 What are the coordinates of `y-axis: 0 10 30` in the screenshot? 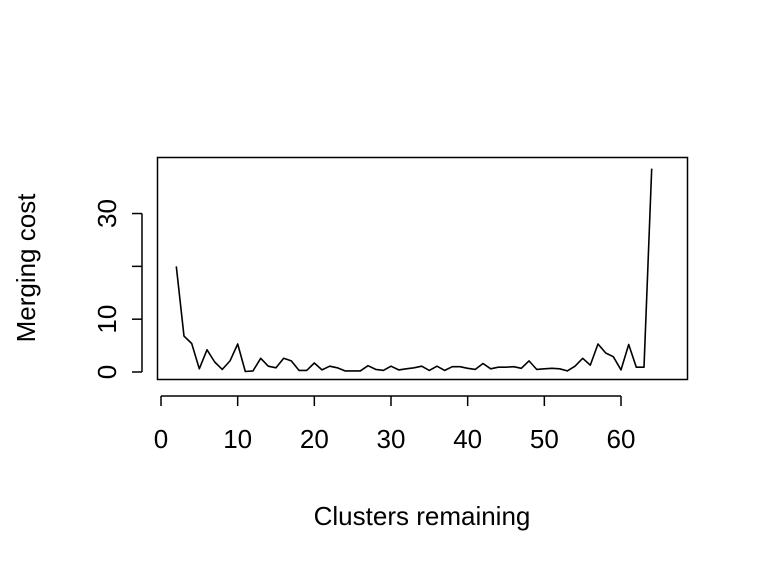 It's located at (117, 289).